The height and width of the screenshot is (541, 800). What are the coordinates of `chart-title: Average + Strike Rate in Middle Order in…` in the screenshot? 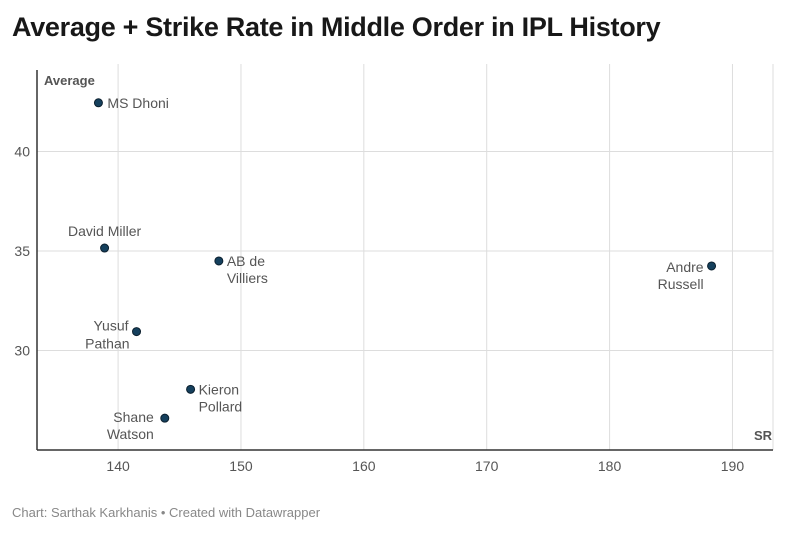 It's located at (336, 27).